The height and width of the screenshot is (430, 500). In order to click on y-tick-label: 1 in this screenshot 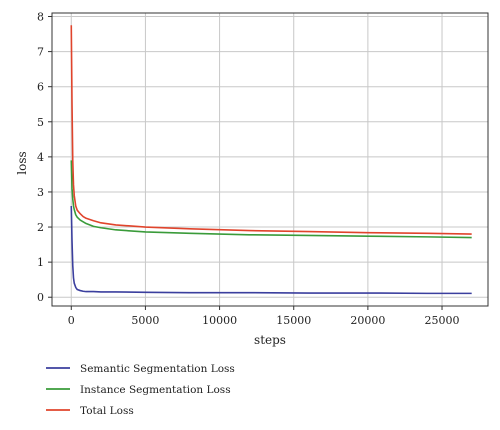, I will do `click(40, 262)`.